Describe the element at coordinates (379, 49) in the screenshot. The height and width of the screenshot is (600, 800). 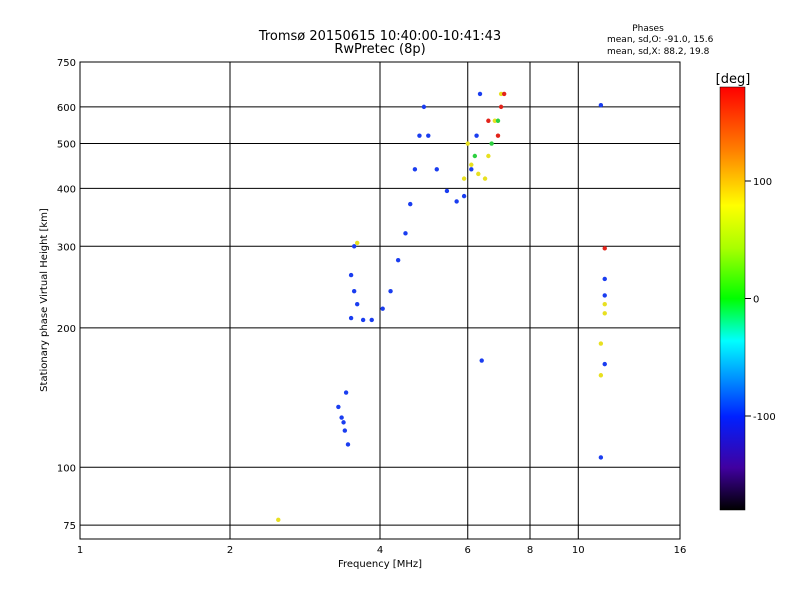
I see `chart-subtitle: RwPretec (8p)` at that location.